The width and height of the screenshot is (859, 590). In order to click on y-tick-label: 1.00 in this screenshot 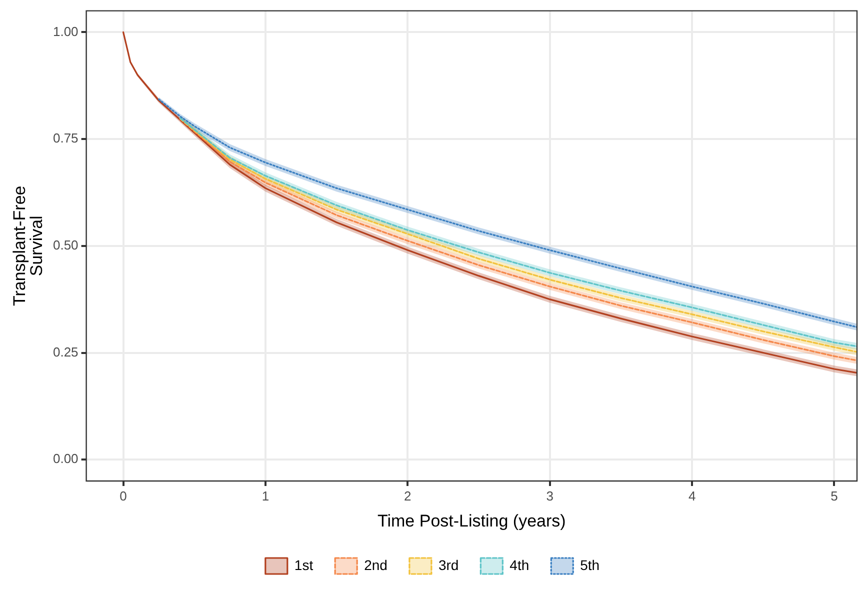, I will do `click(65, 31)`.